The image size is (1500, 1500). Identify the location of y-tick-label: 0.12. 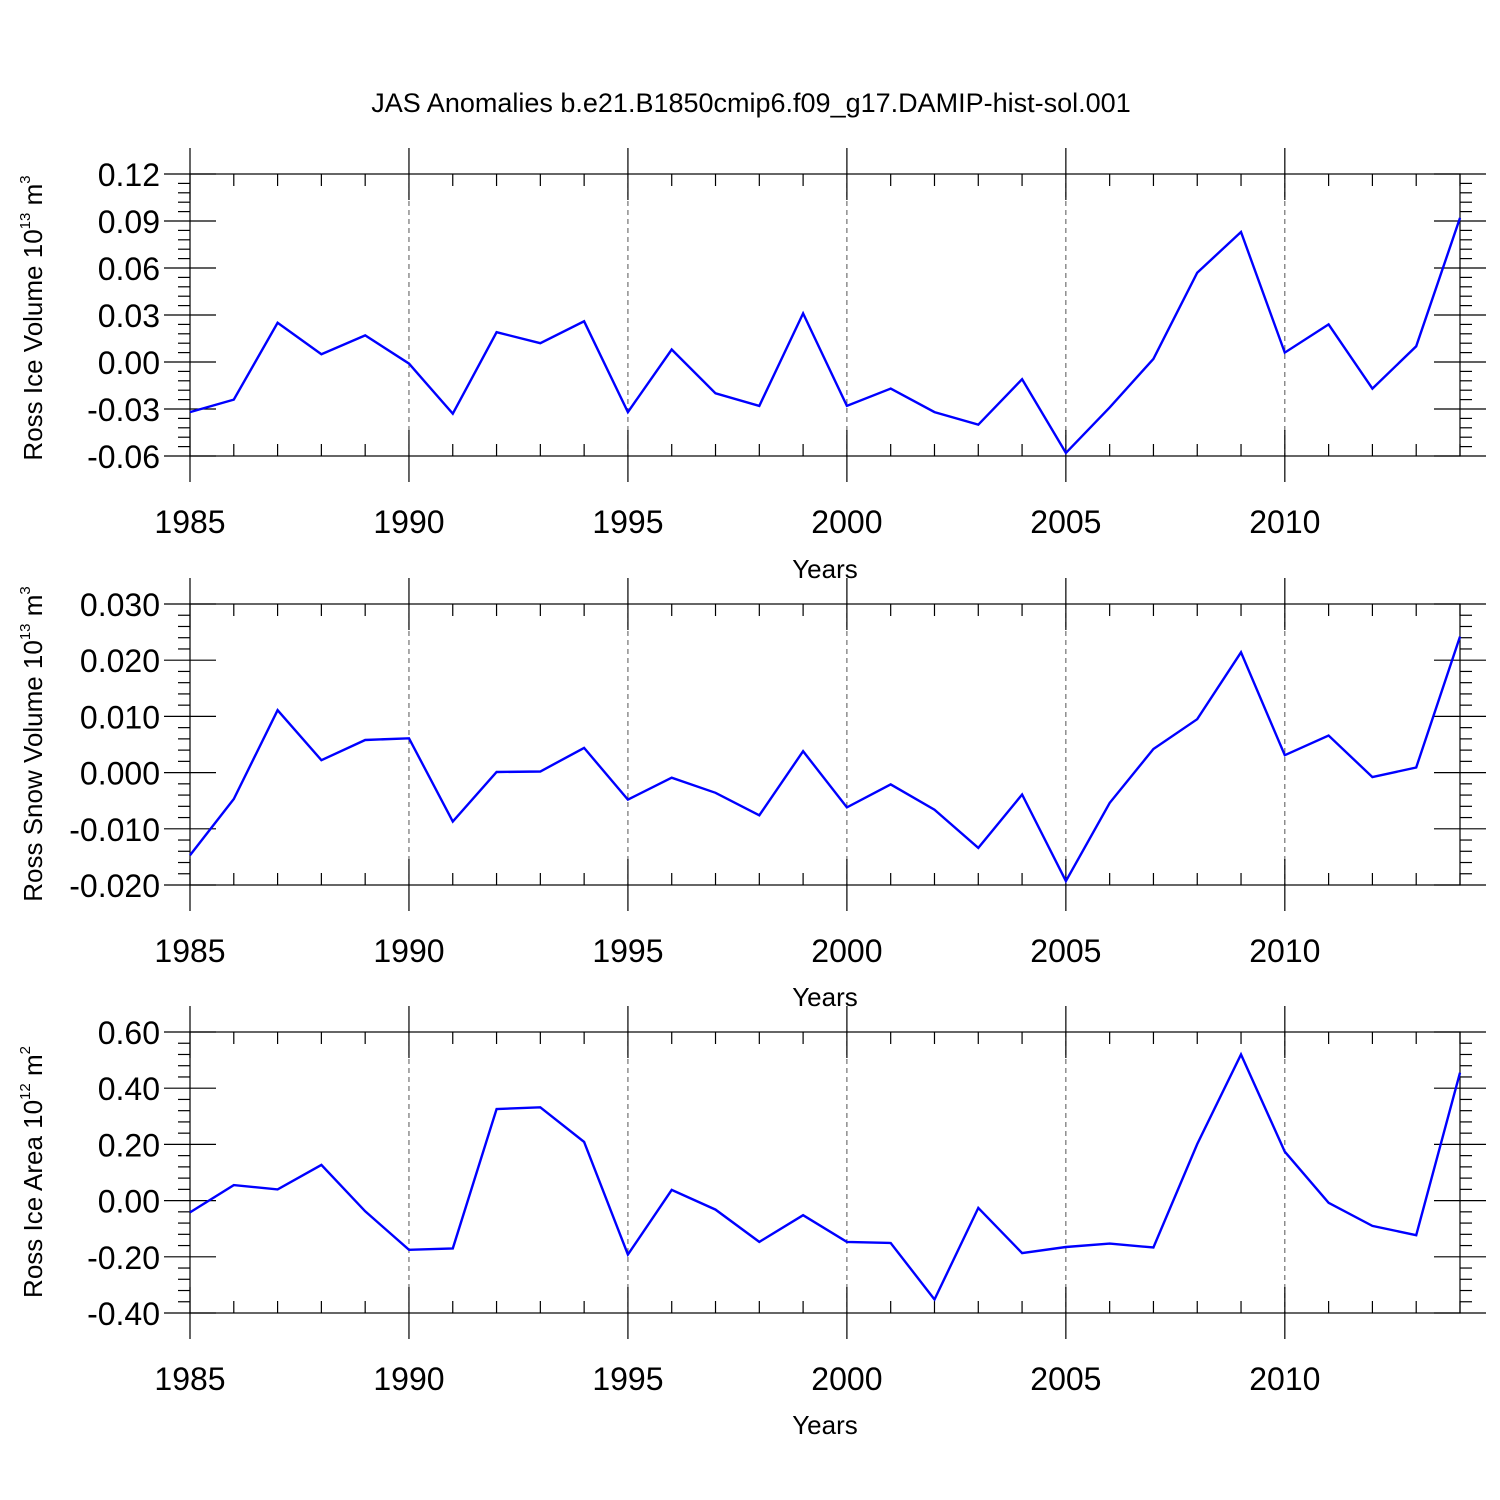
(129, 175).